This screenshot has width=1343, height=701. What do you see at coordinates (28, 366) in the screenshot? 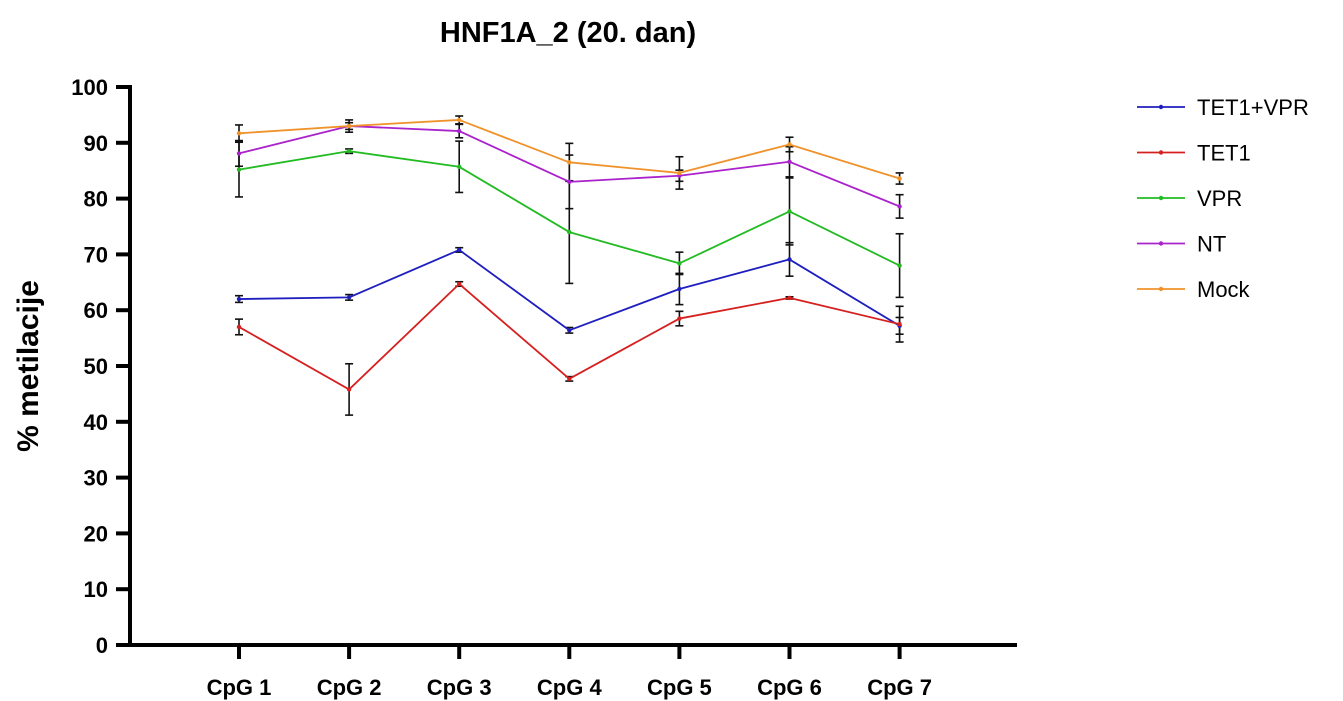
I see `y-axis-label: % metilacije` at bounding box center [28, 366].